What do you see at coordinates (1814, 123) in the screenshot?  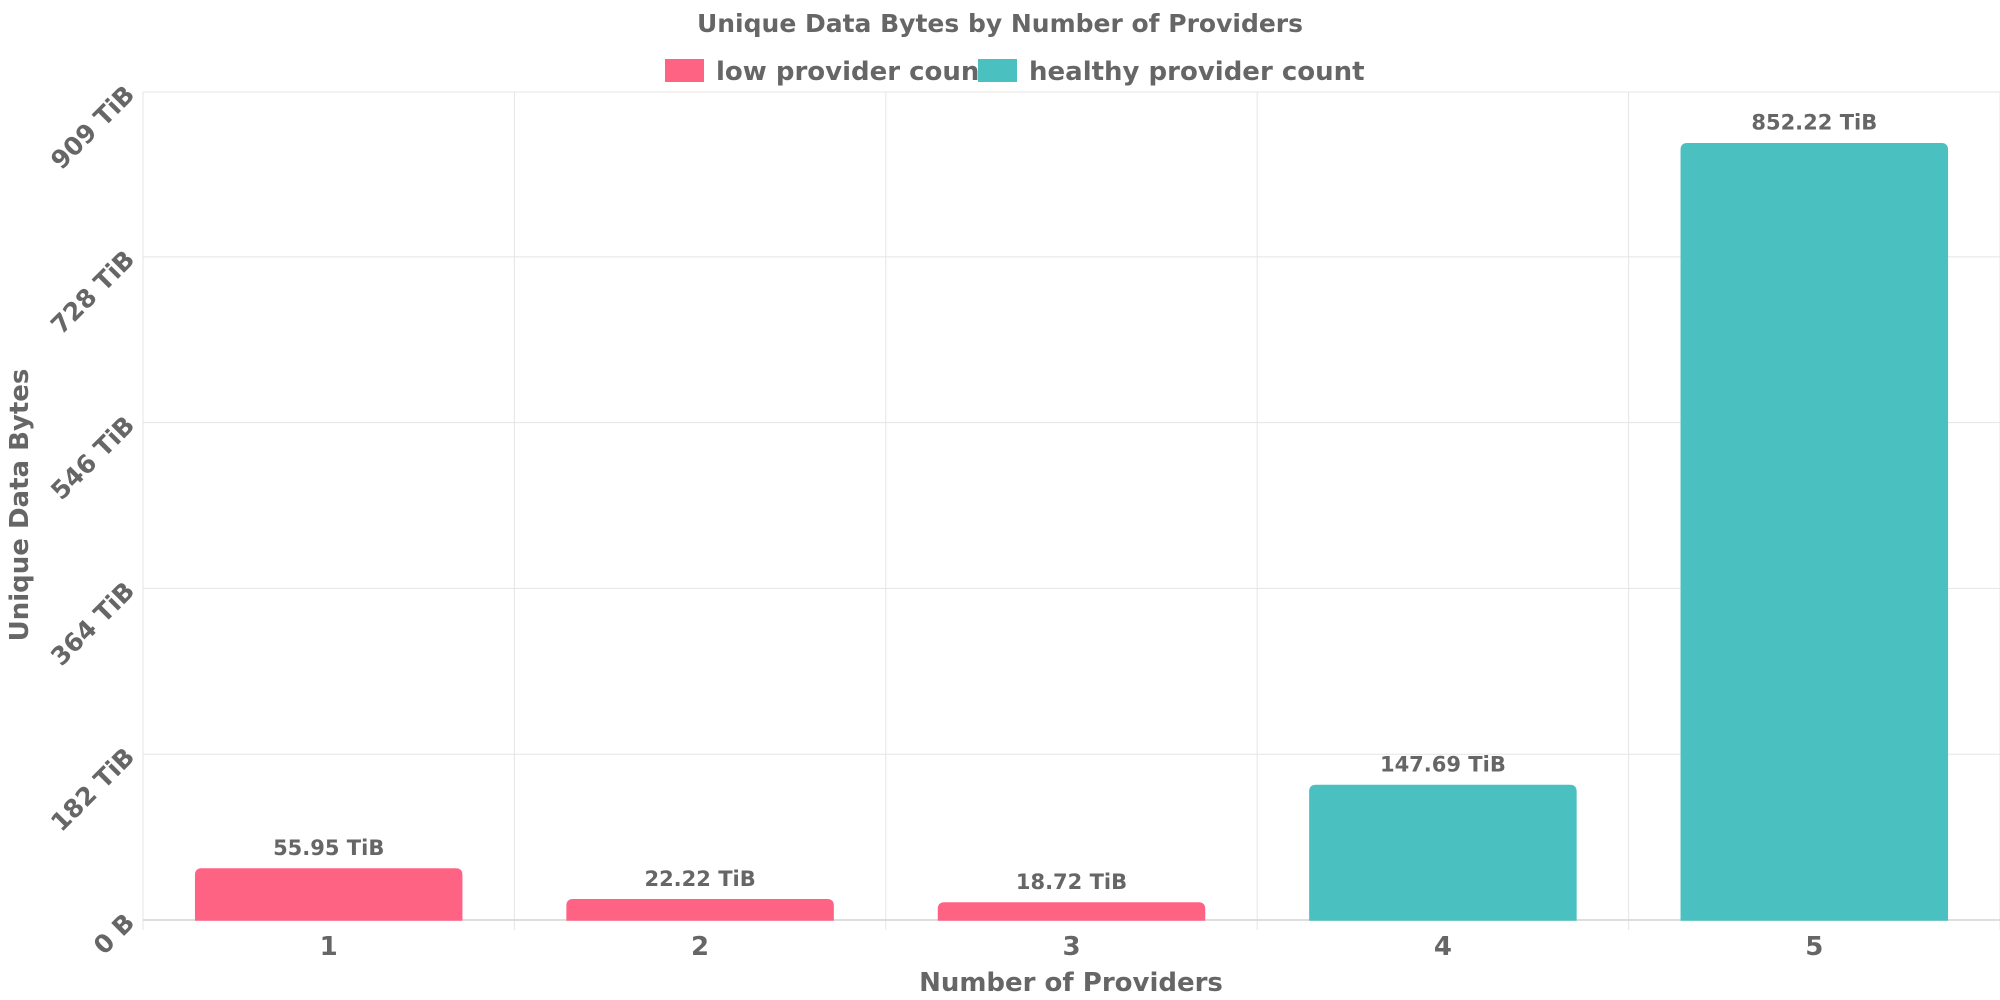 I see `data-label-5: 852.22 TiB` at bounding box center [1814, 123].